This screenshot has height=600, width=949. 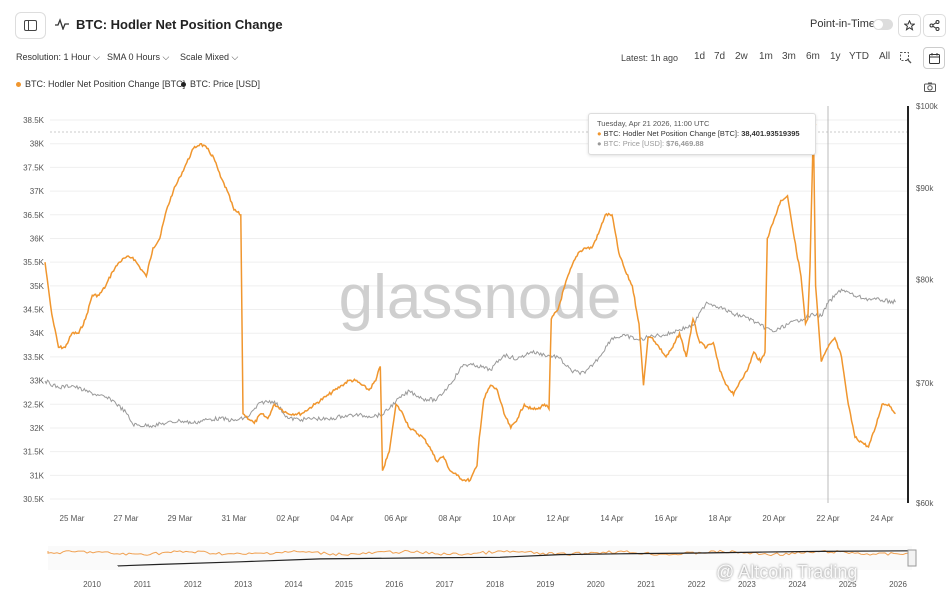 What do you see at coordinates (787, 572) in the screenshot?
I see `overlay-watermark: @ Altcoin Trading` at bounding box center [787, 572].